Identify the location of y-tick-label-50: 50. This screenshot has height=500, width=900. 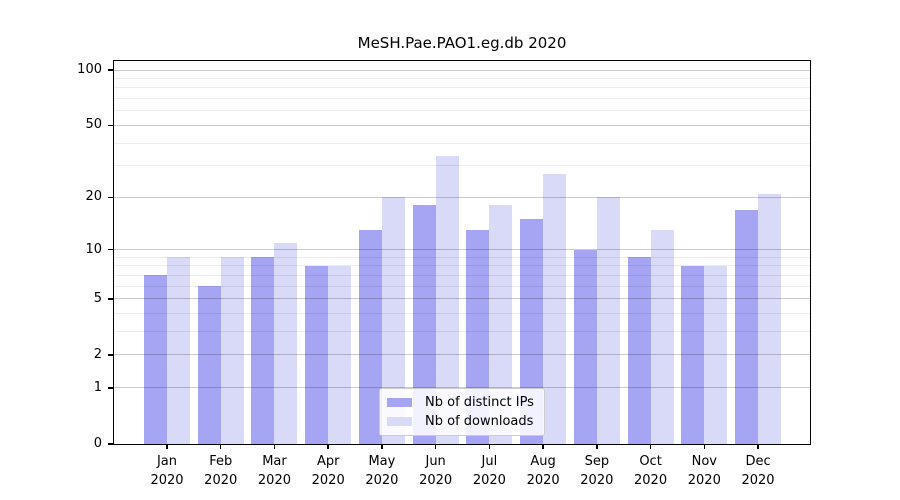
(93, 125).